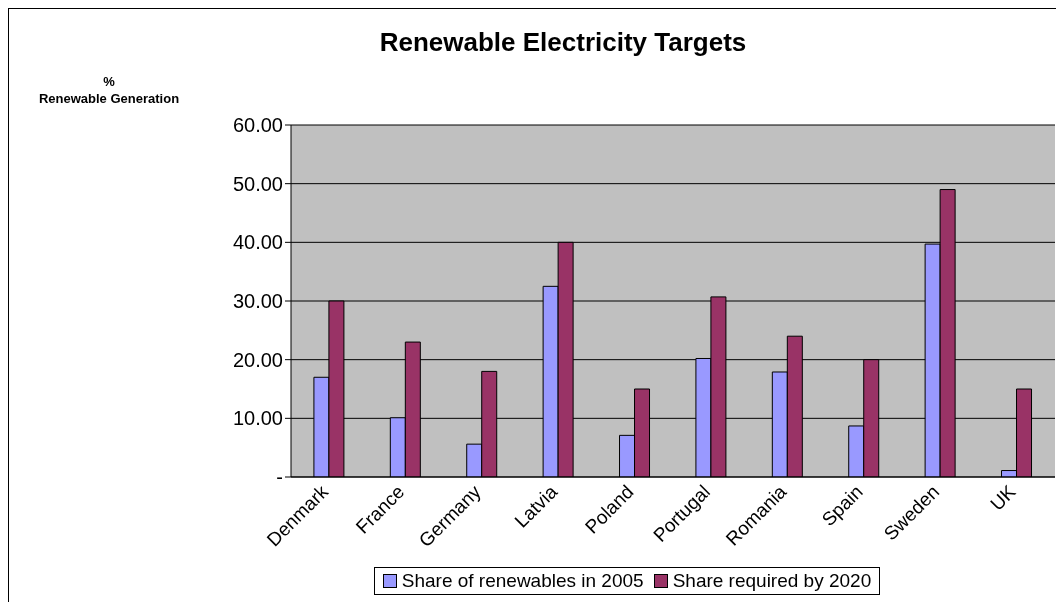 This screenshot has width=1064, height=602. What do you see at coordinates (279, 477) in the screenshot?
I see `y-tick-label: -` at bounding box center [279, 477].